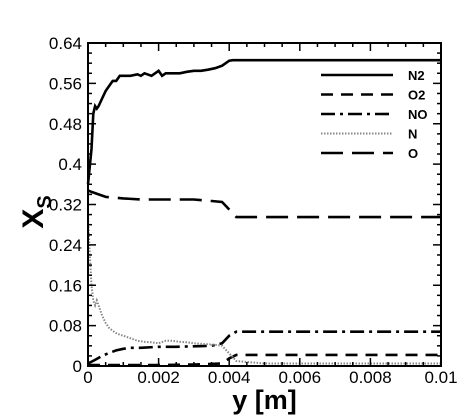  I want to click on x-tick-label: 0.01, so click(440, 377).